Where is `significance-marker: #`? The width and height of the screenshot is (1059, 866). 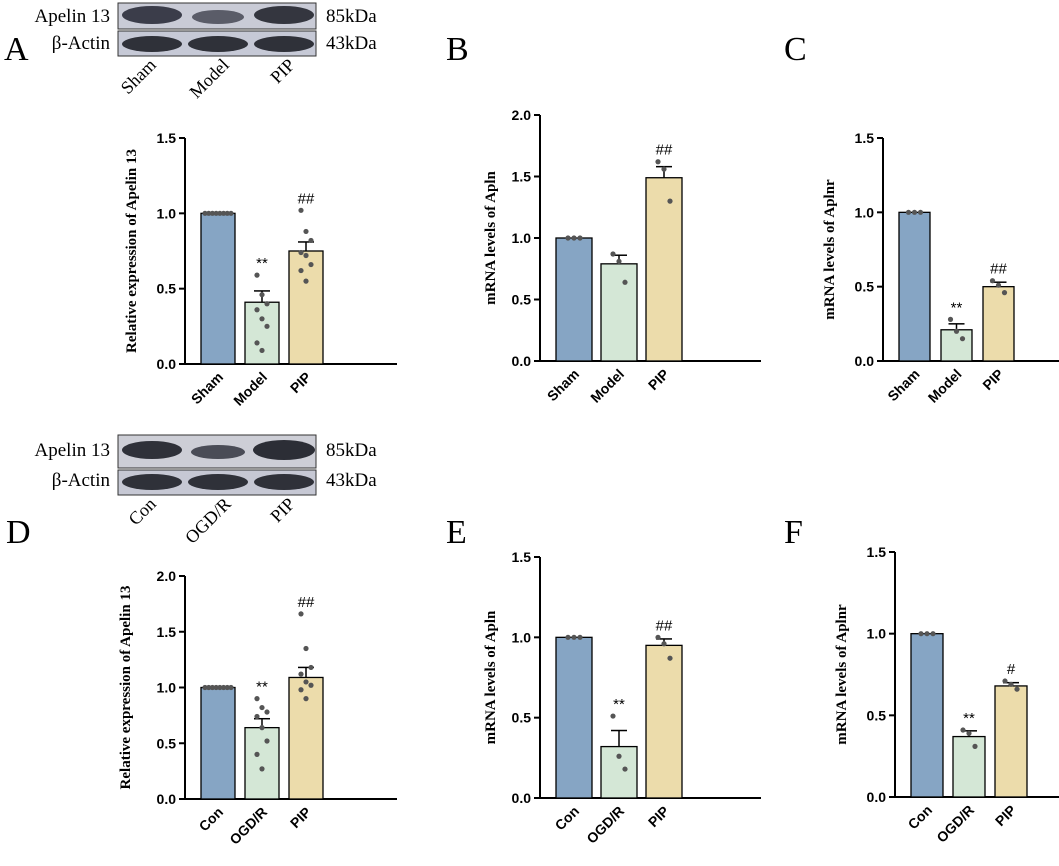 significance-marker: # is located at coordinates (1011, 669).